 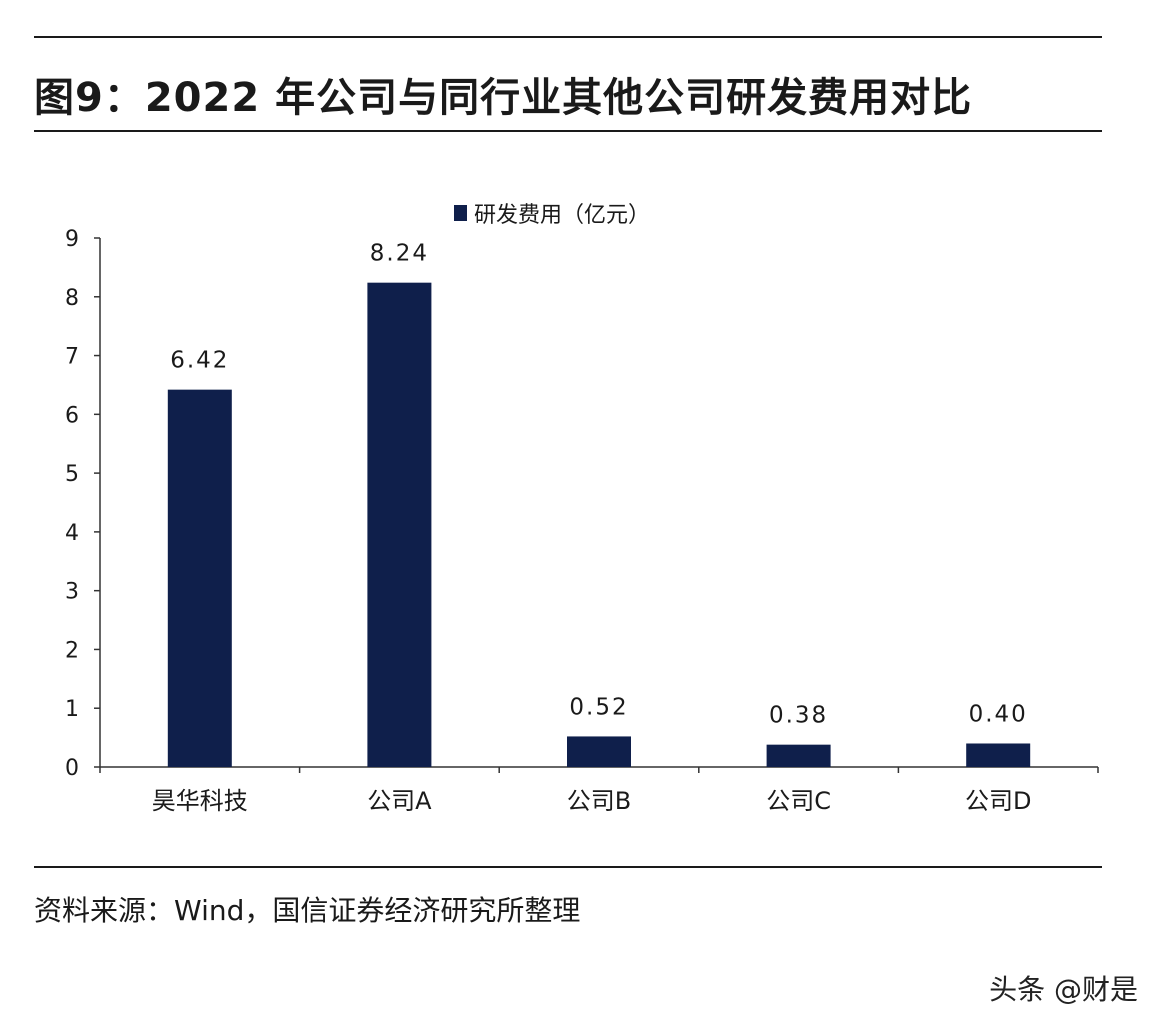 What do you see at coordinates (72, 357) in the screenshot?
I see `y-tick-label: 7` at bounding box center [72, 357].